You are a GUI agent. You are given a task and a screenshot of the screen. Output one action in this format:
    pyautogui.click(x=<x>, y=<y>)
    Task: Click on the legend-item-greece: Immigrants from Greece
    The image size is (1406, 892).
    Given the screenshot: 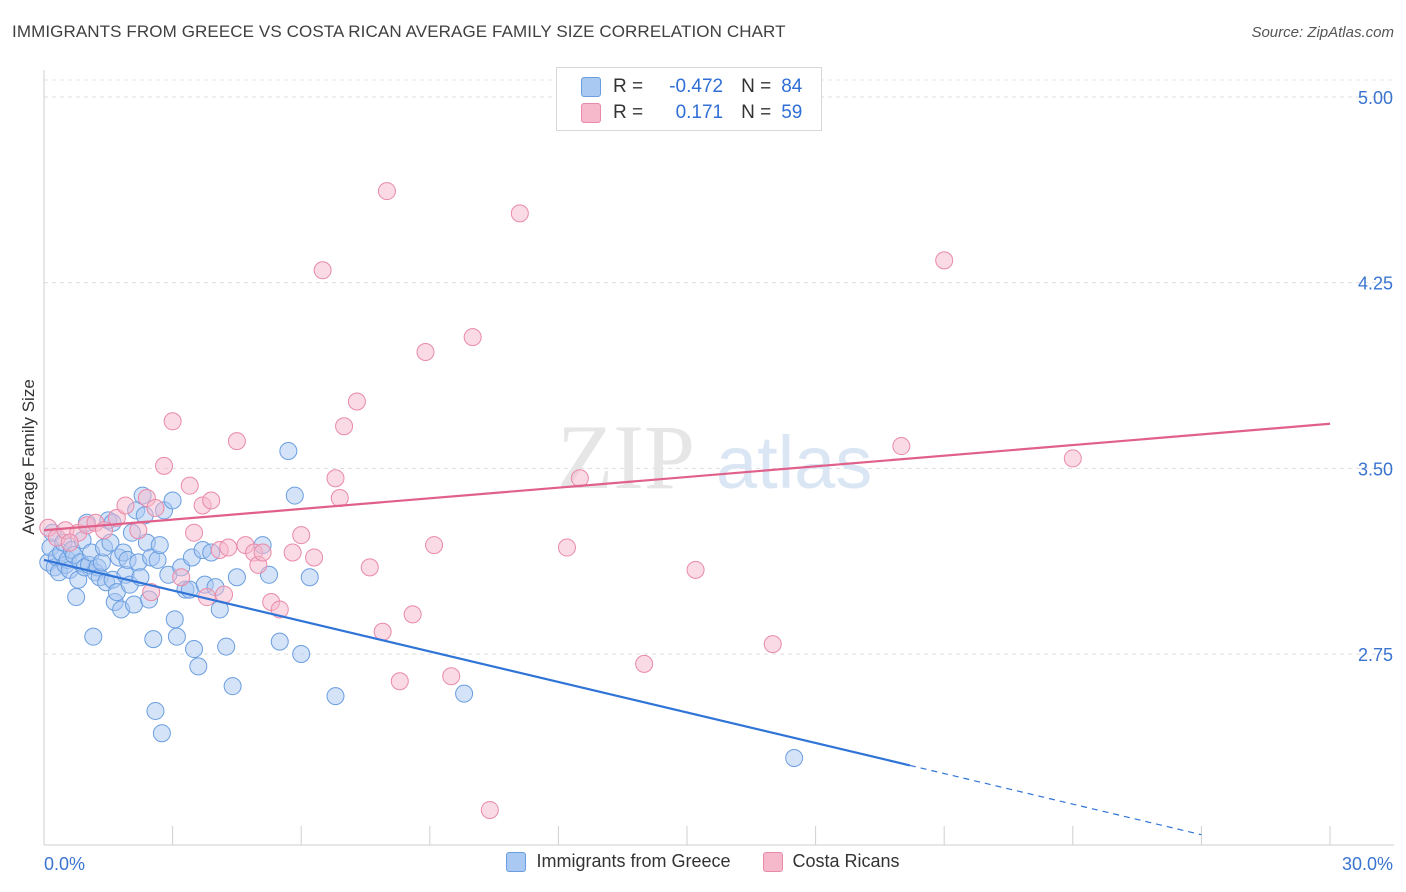 What is the action you would take?
    pyautogui.click(x=618, y=861)
    